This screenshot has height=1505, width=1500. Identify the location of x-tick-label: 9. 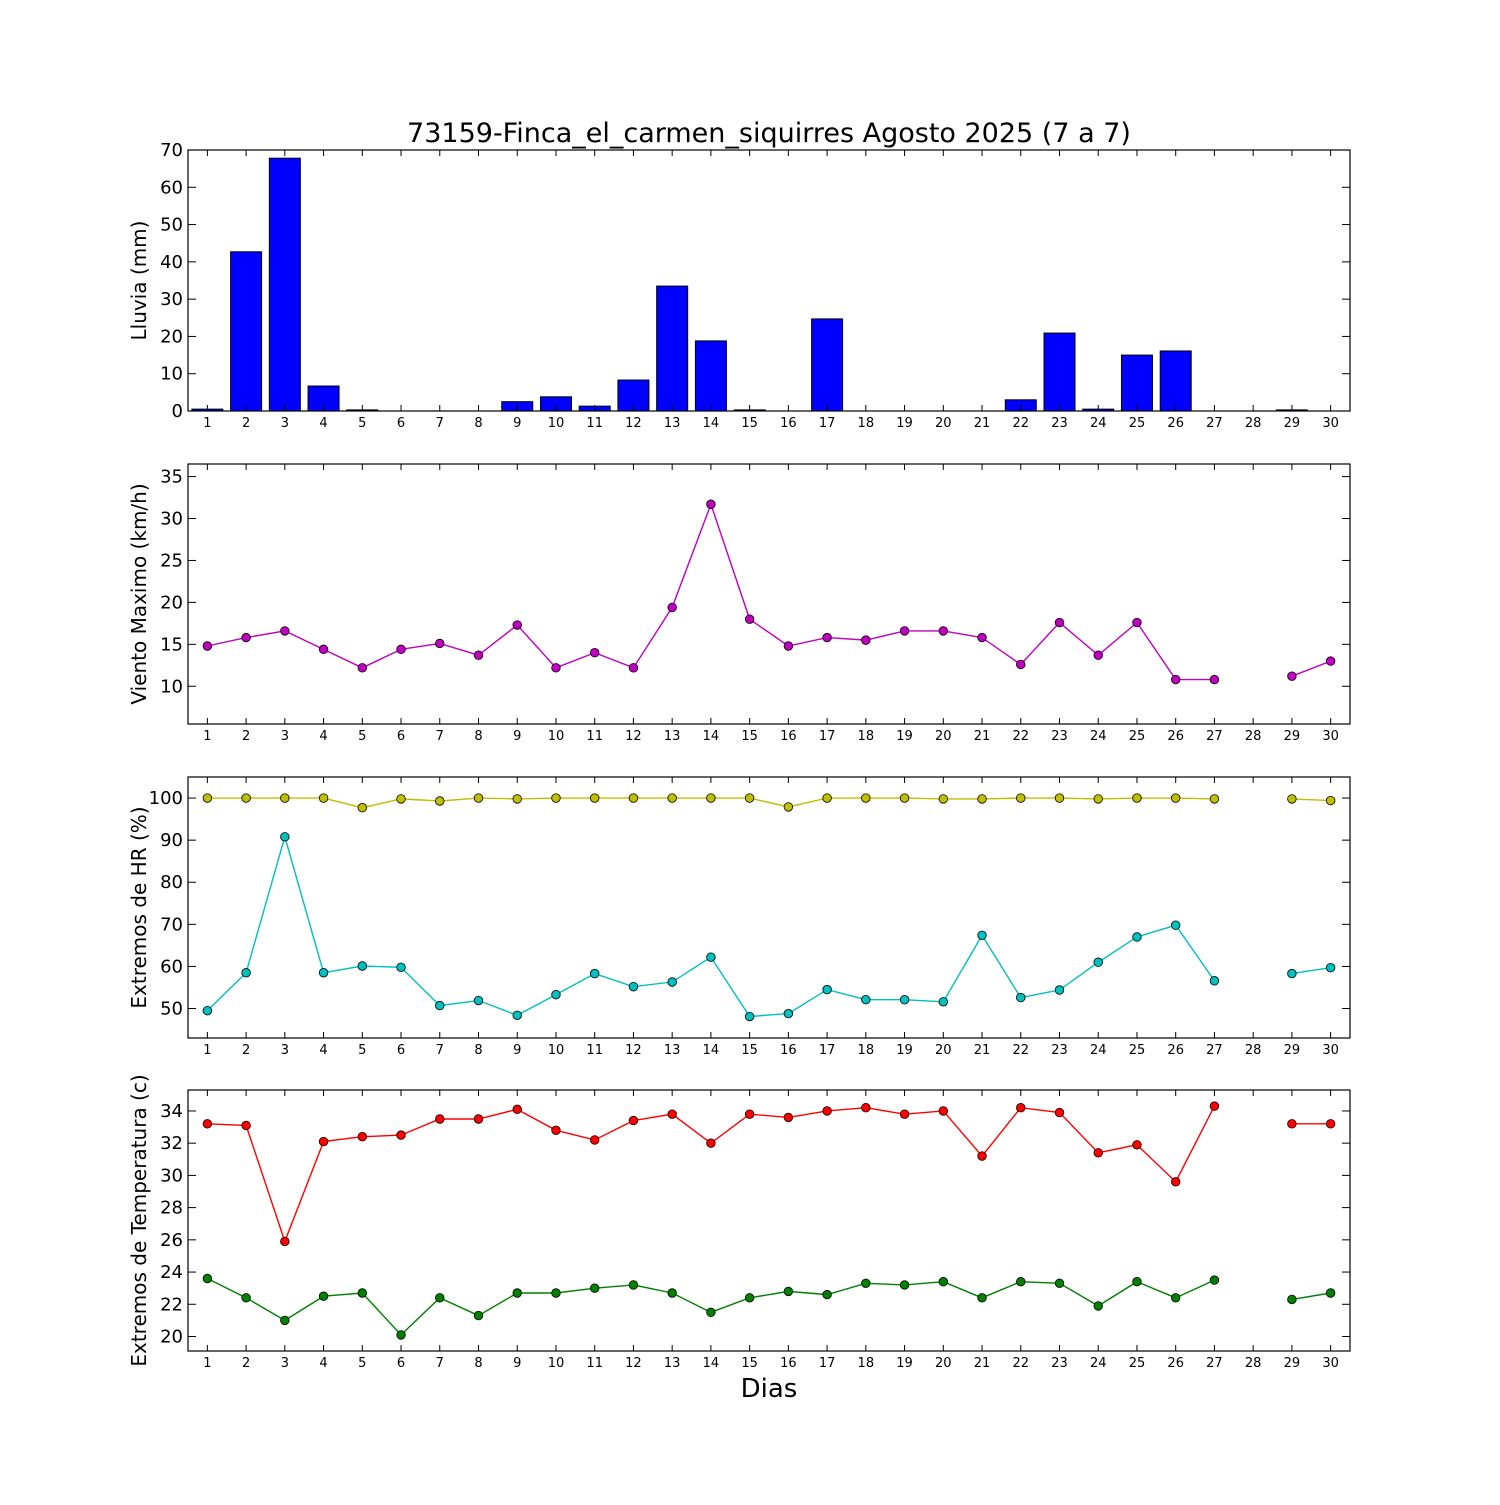
(517, 423).